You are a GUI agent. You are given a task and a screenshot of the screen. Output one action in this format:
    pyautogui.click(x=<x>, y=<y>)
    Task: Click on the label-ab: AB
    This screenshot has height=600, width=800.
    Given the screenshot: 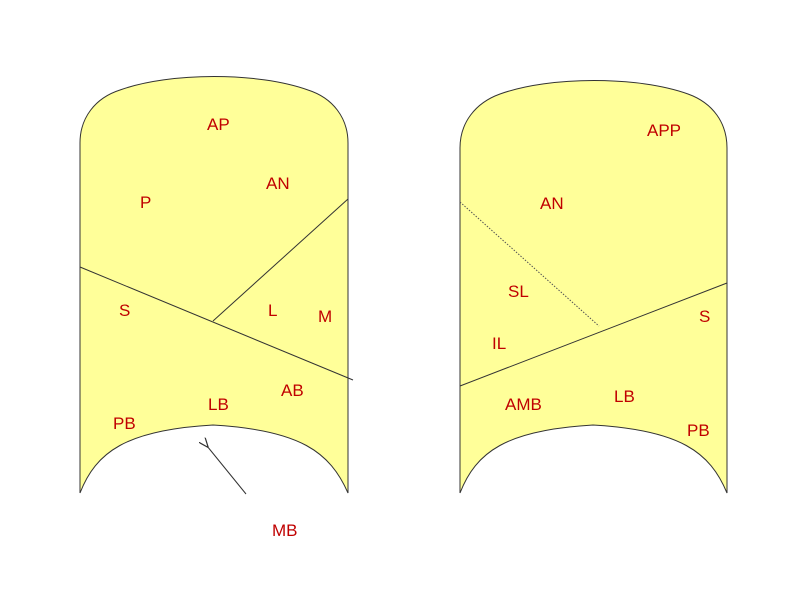 What is the action you would take?
    pyautogui.click(x=292, y=390)
    